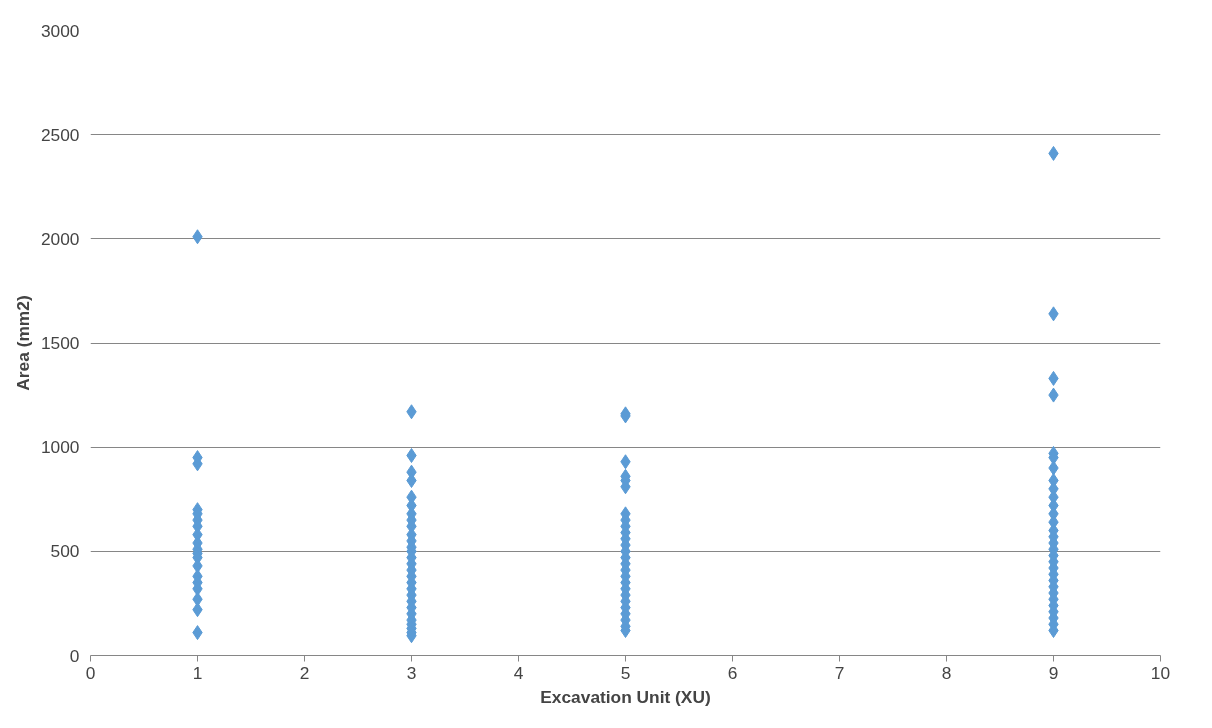 Image resolution: width=1212 pixels, height=728 pixels. I want to click on y-tick-label: 500, so click(65, 551).